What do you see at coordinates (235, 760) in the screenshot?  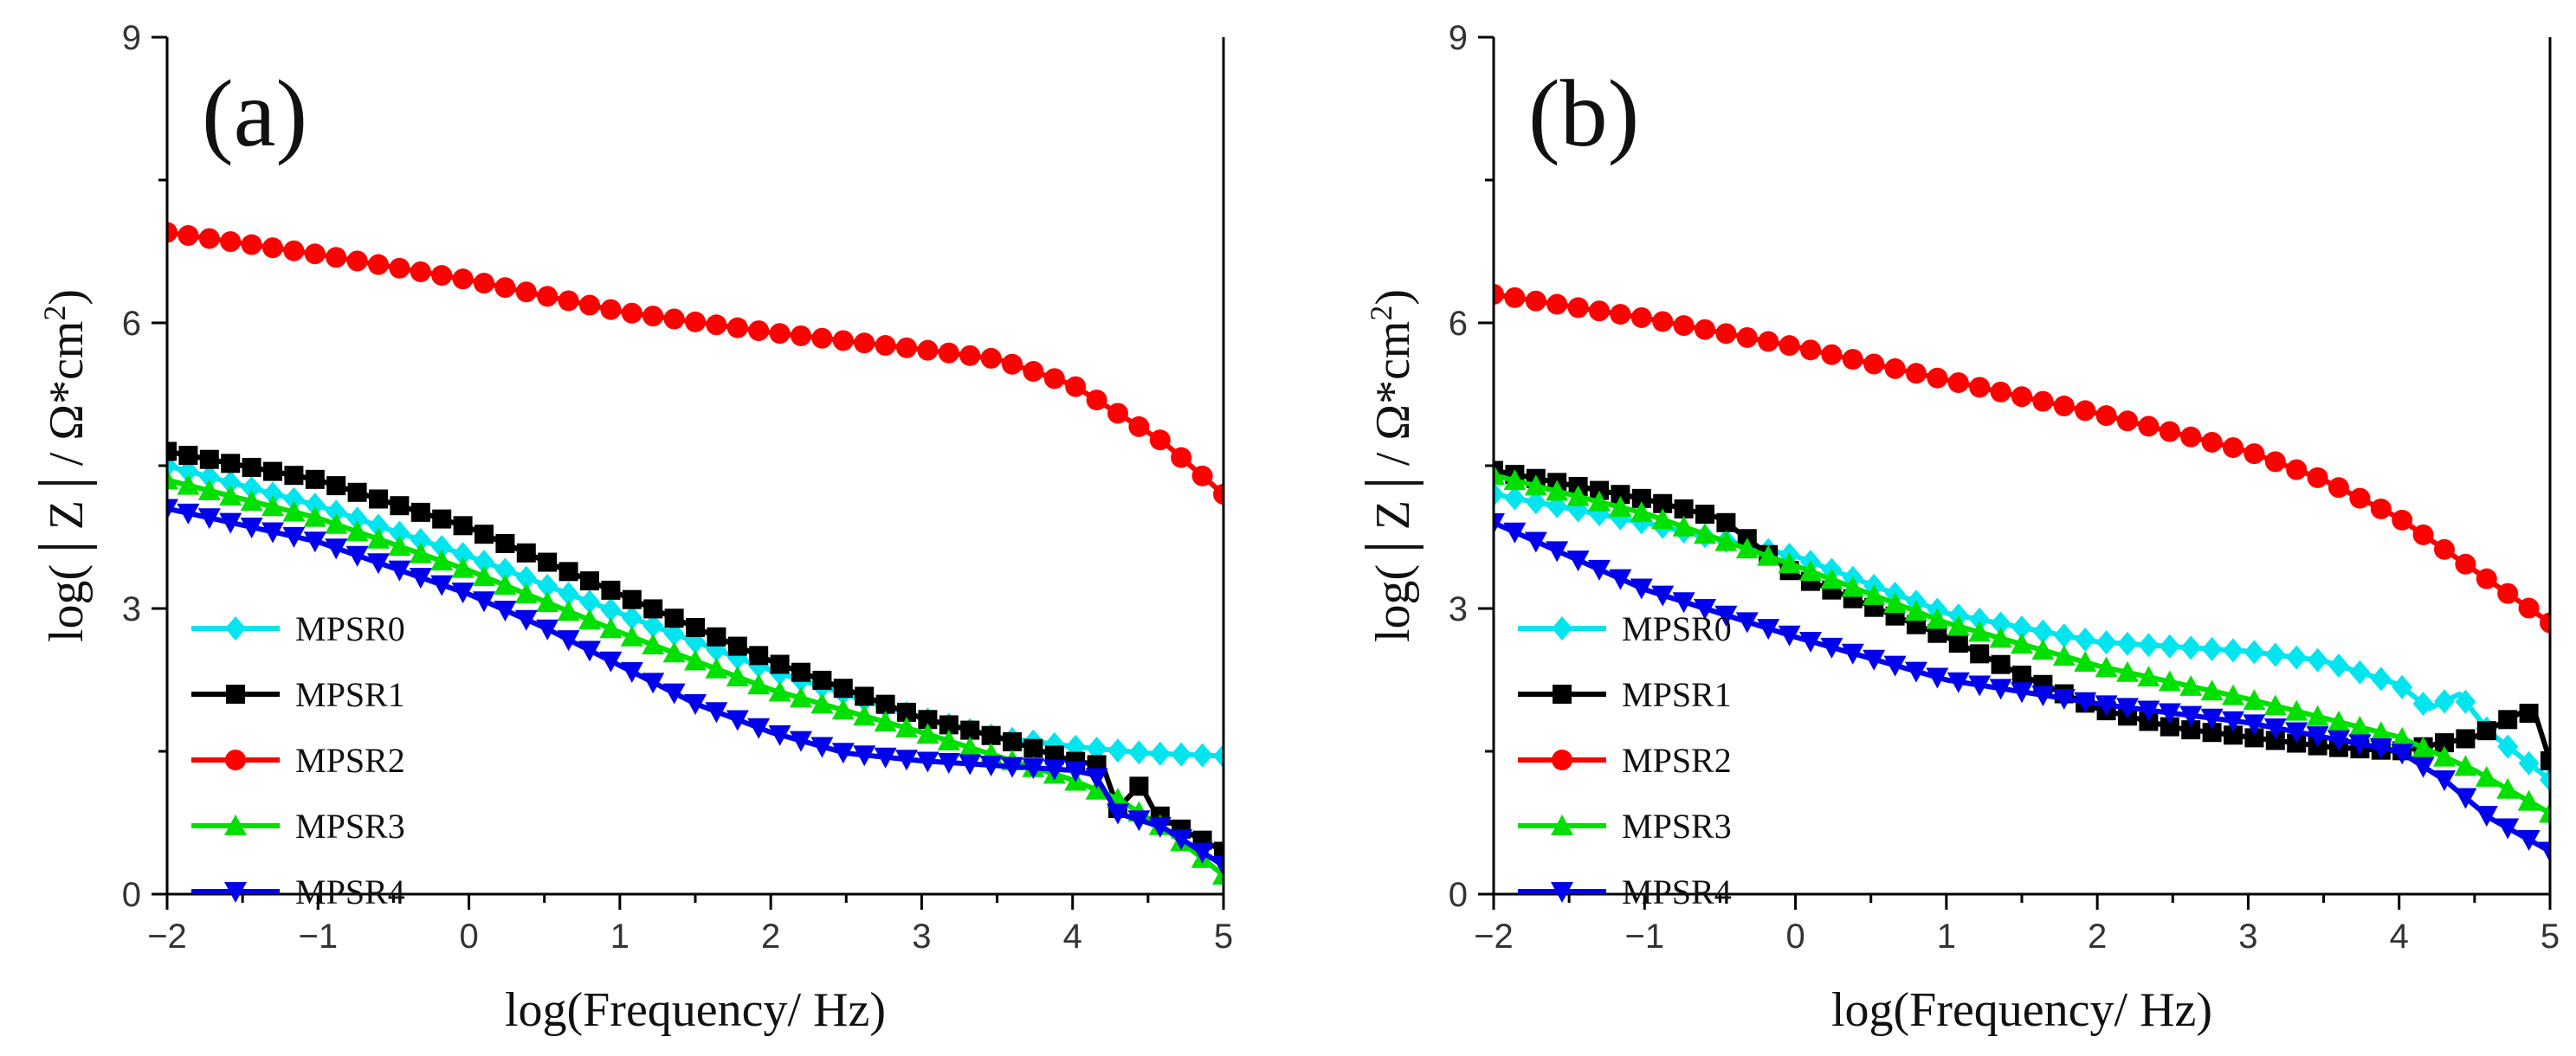 I see `legend-swatch-marker` at bounding box center [235, 760].